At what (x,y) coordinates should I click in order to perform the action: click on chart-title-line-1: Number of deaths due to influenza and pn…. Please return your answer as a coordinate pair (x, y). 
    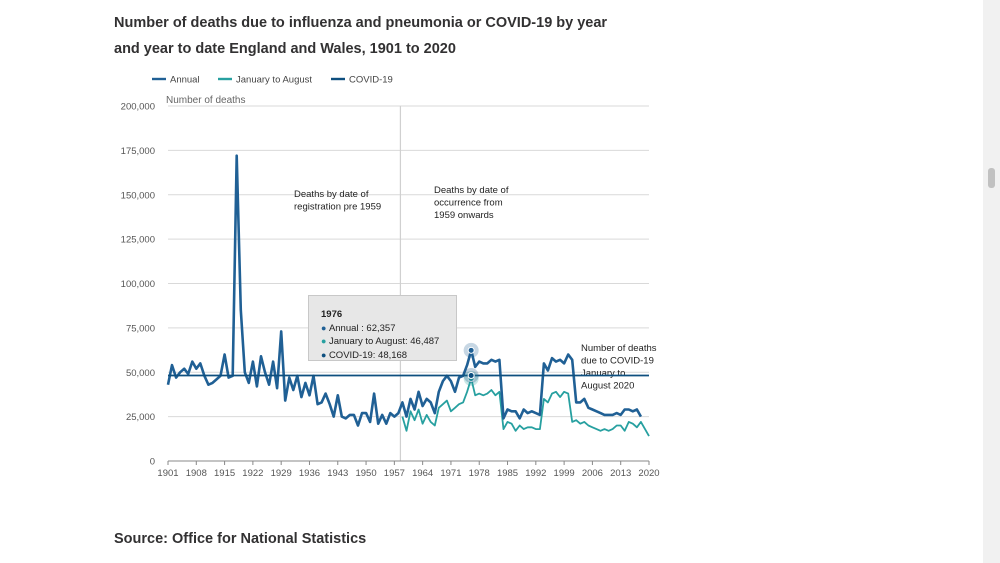
    Looking at the image, I should click on (361, 23).